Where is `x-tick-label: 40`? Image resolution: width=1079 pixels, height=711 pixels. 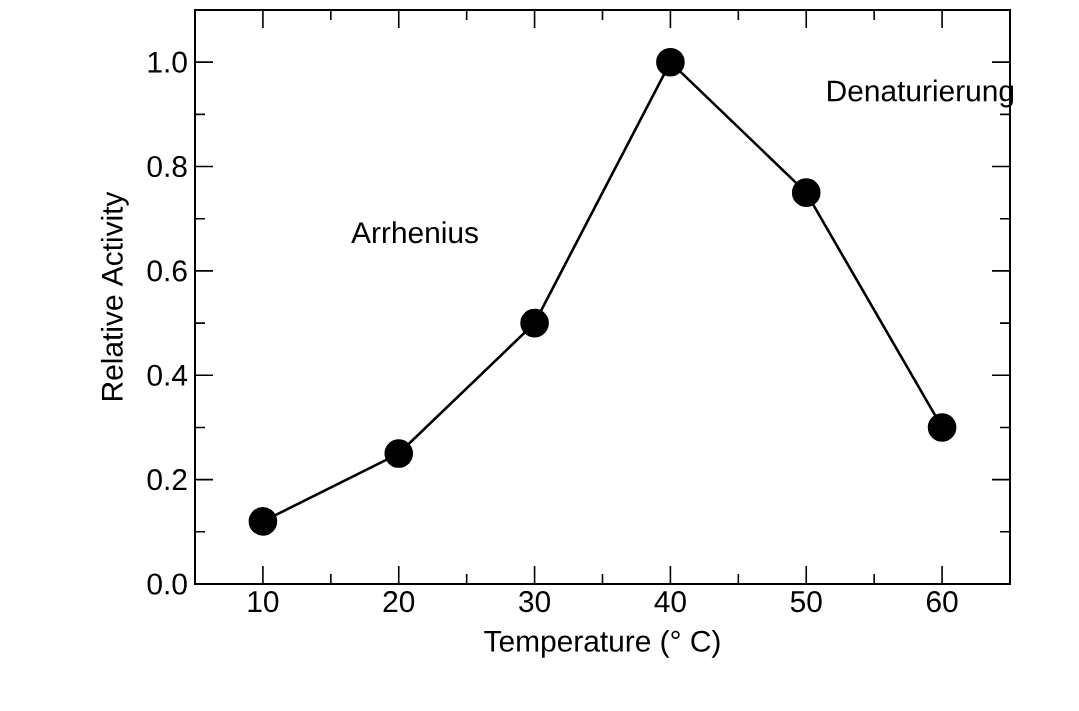
x-tick-label: 40 is located at coordinates (670, 602).